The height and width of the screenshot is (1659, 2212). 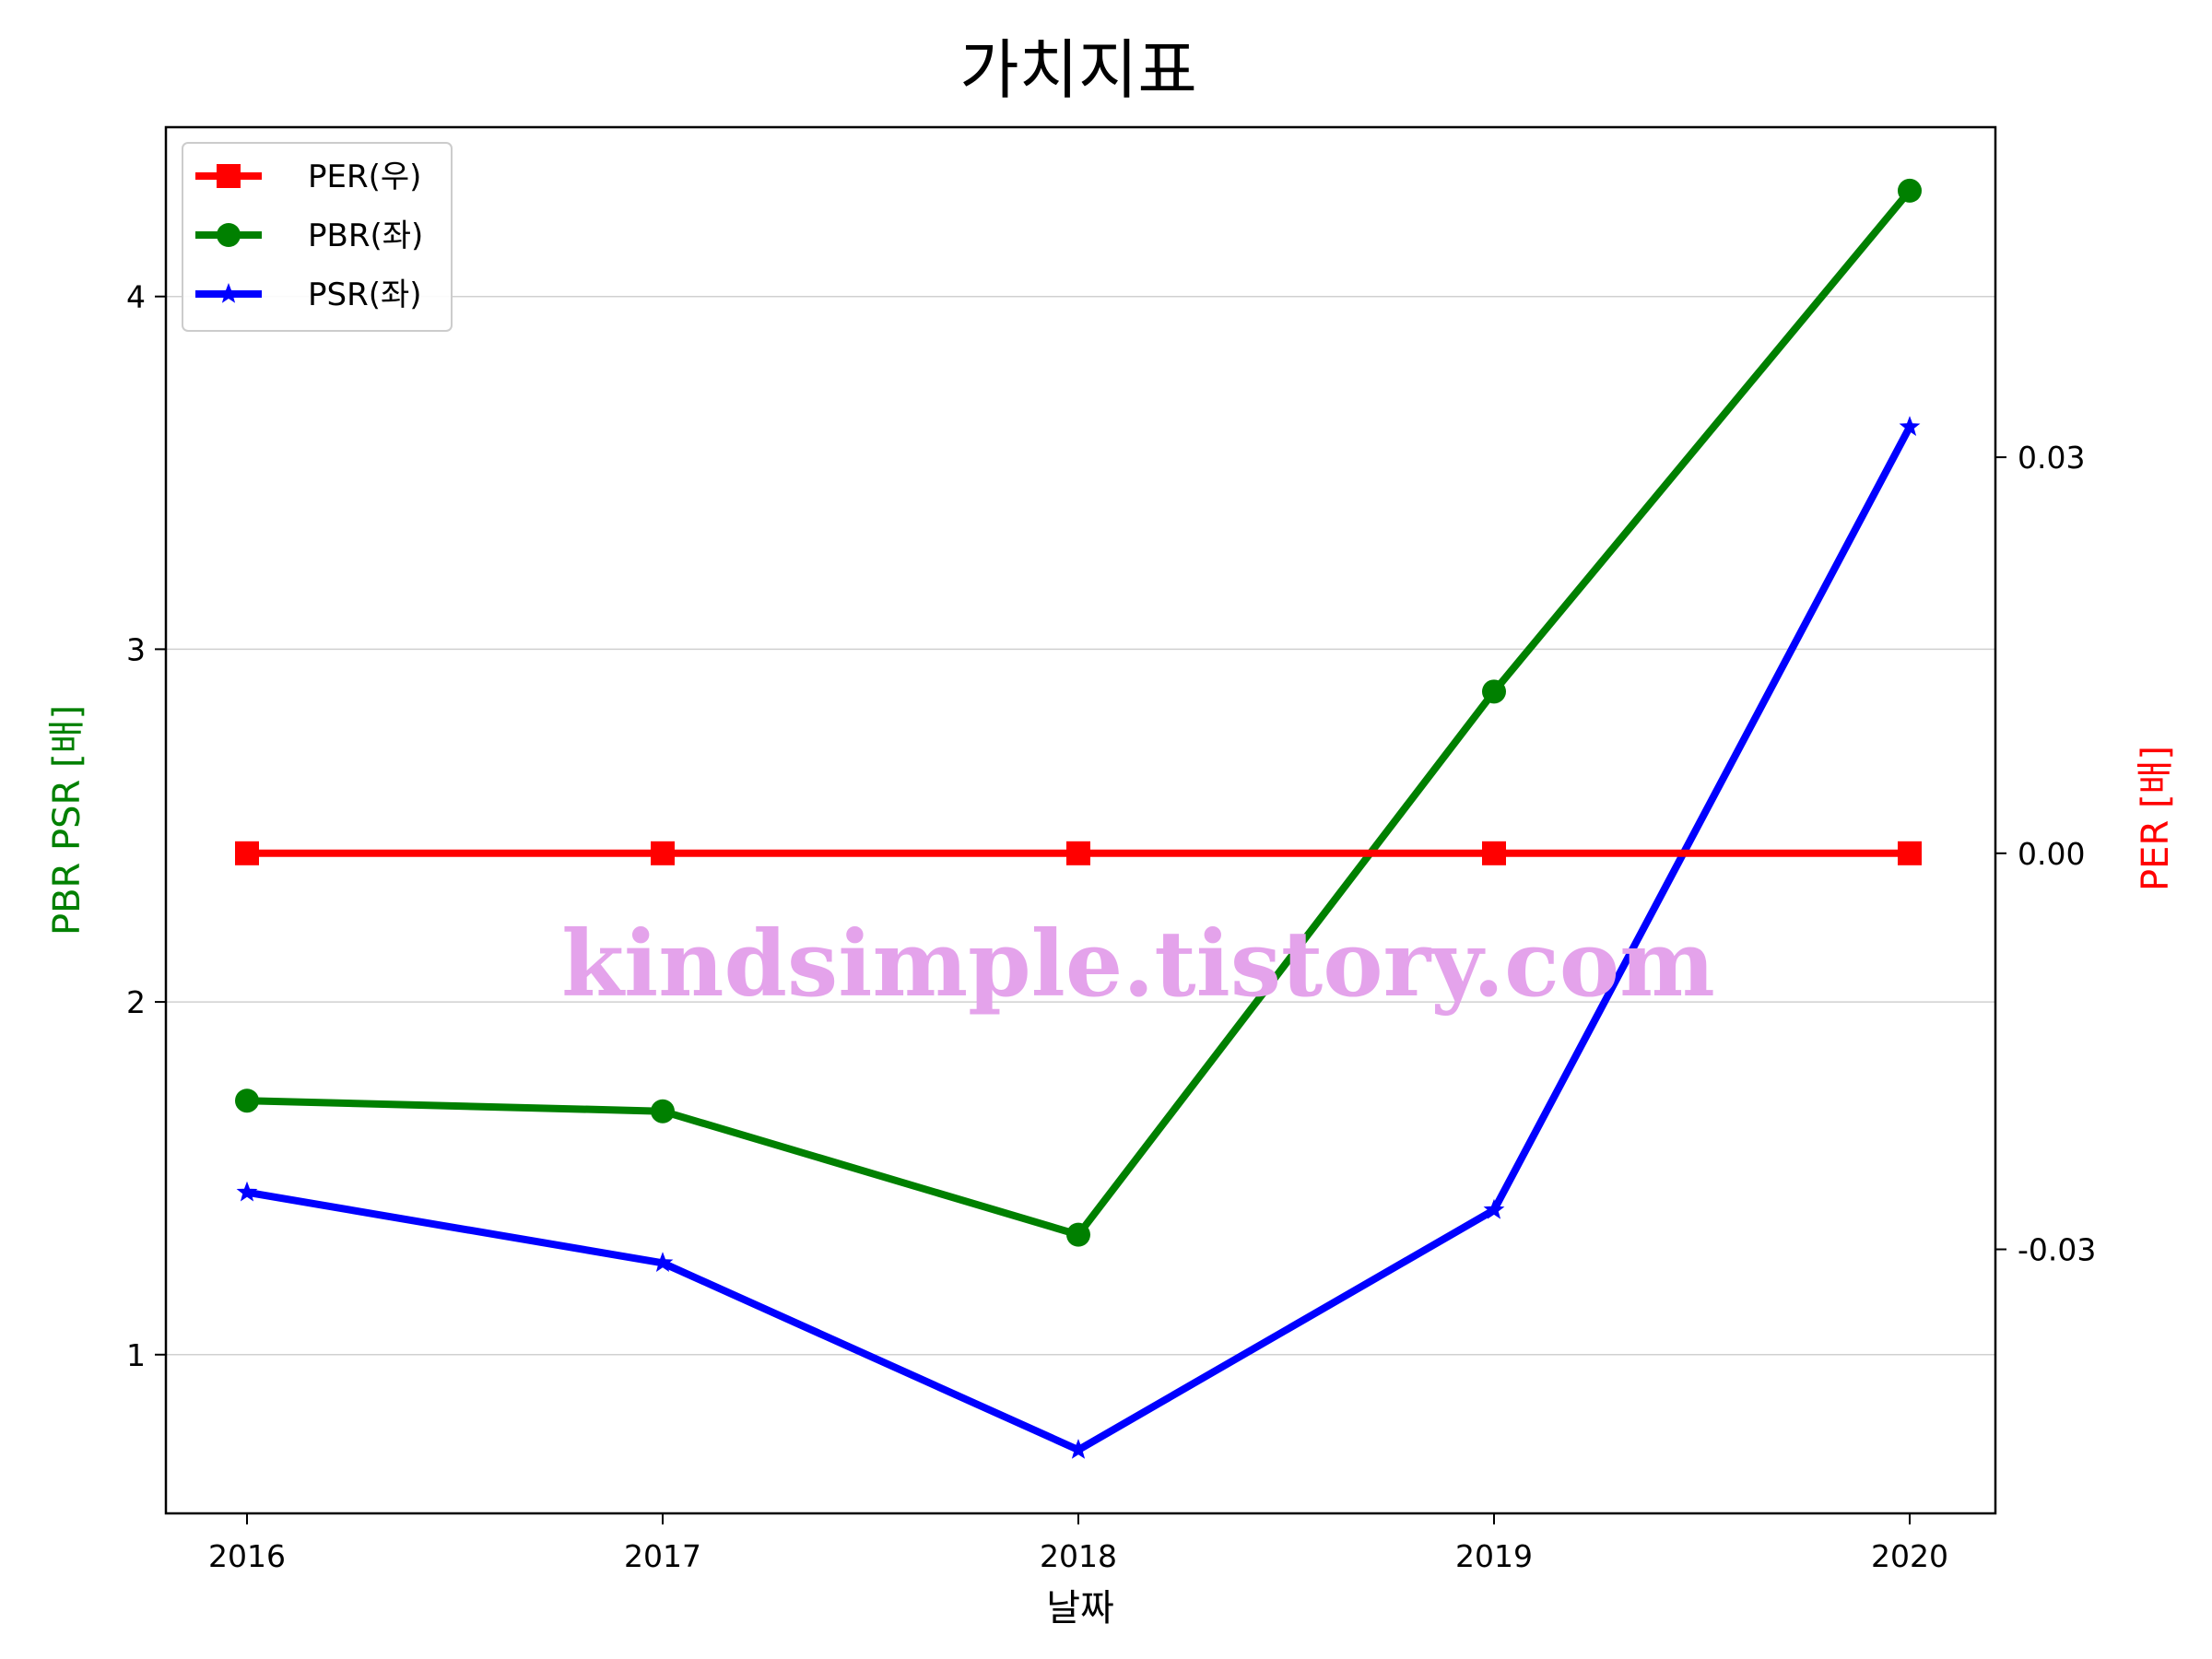 I want to click on y-axis-left-label: PBR PSR [배], so click(x=67, y=820).